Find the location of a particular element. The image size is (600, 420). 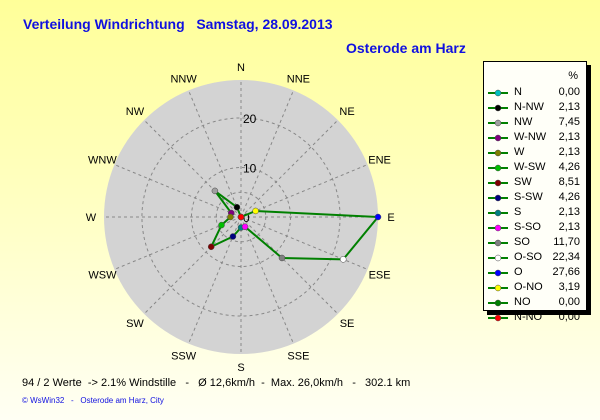

legend-item: O-NO 3,19 is located at coordinates (534, 288).